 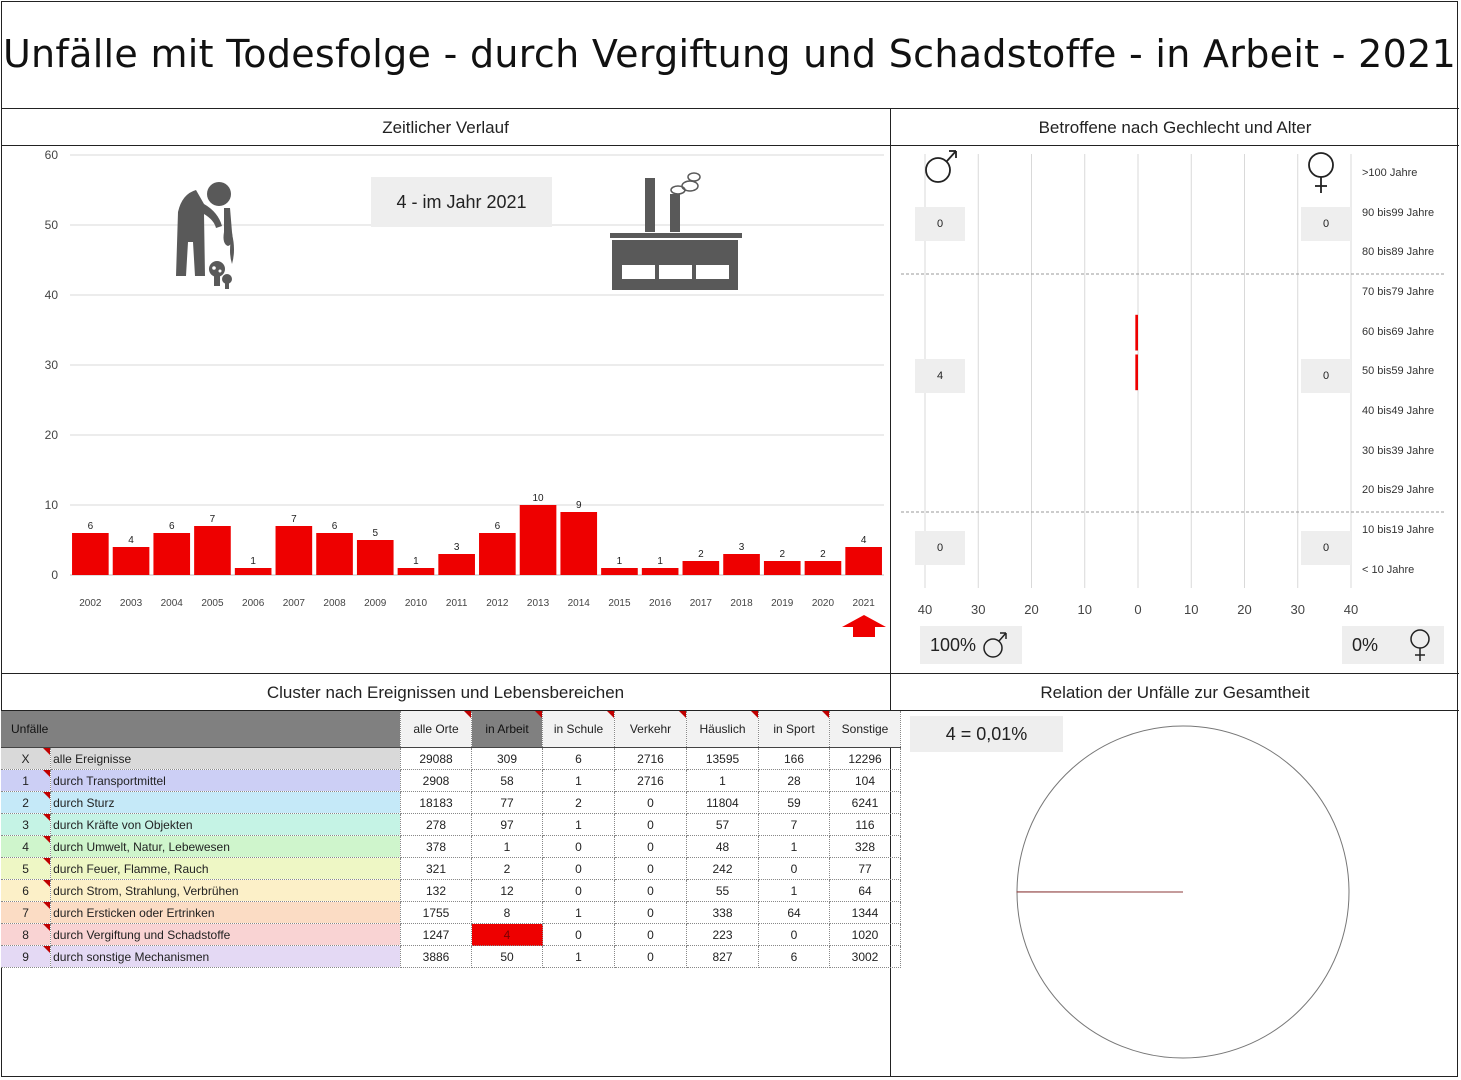 I want to click on female-symbol-icon, so click(x=1420, y=645).